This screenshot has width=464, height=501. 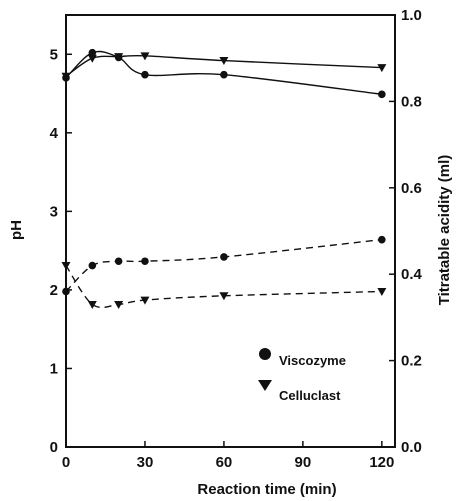 What do you see at coordinates (381, 462) in the screenshot?
I see `x-tick-label: 120` at bounding box center [381, 462].